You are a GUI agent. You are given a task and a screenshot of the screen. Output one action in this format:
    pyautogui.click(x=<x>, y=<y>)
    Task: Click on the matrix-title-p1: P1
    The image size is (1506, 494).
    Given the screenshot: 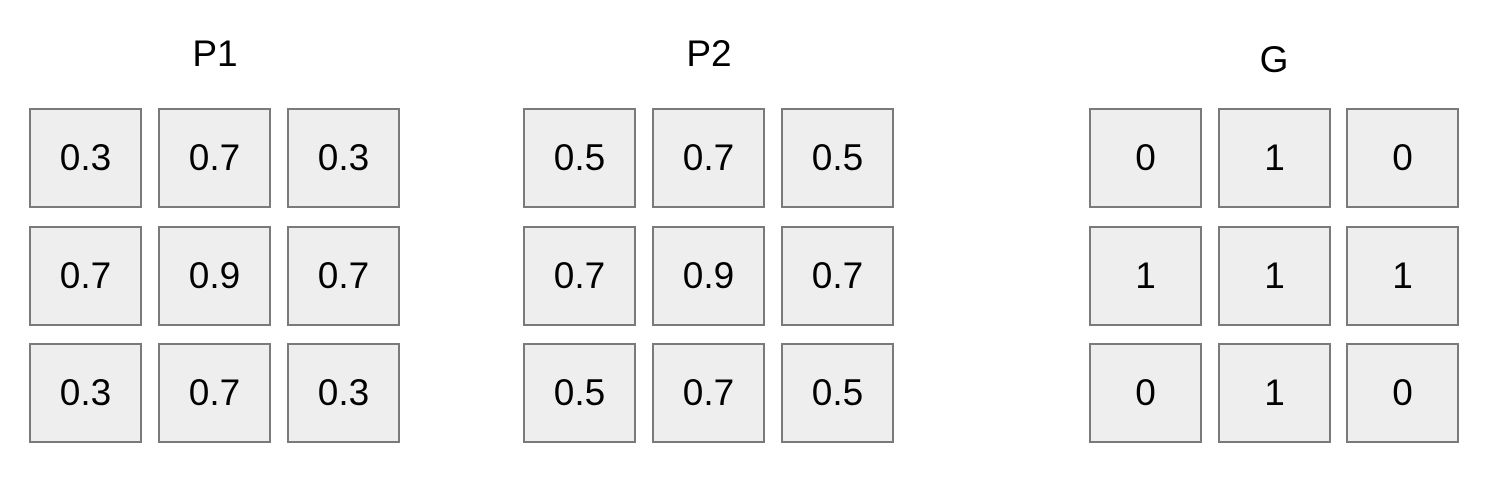 What is the action you would take?
    pyautogui.click(x=215, y=53)
    